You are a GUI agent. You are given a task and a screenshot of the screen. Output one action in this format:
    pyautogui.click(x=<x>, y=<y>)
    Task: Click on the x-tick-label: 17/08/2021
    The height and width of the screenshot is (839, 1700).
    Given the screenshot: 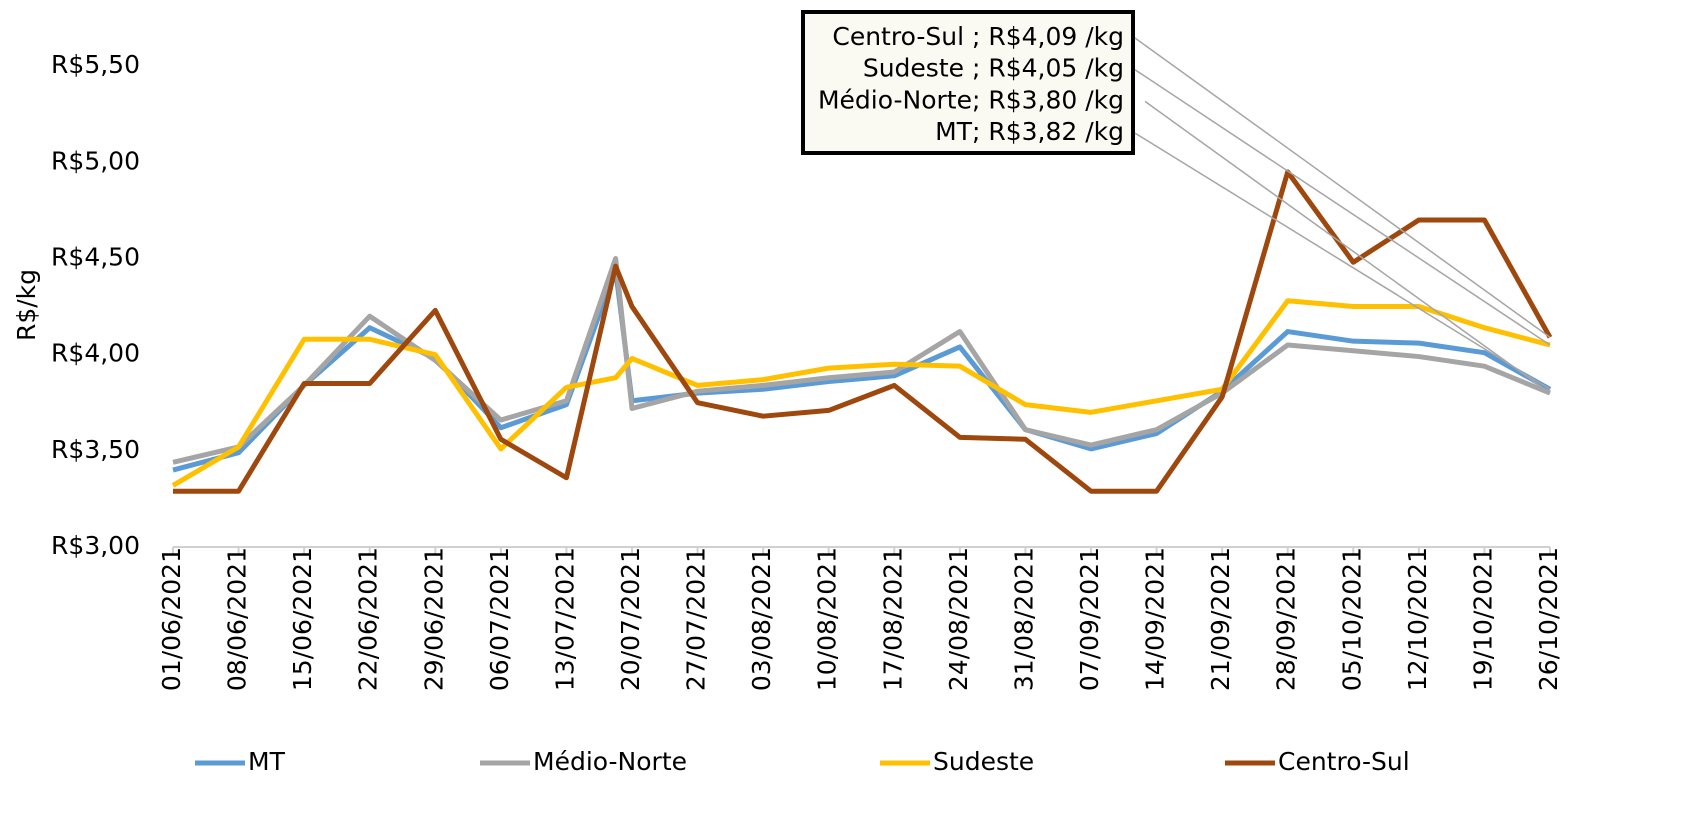 What is the action you would take?
    pyautogui.click(x=892, y=619)
    